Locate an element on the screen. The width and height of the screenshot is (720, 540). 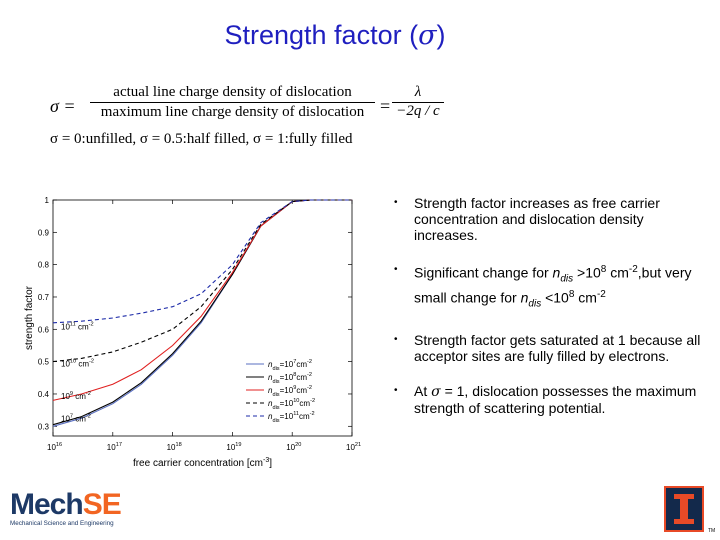
mechse-logo-subtitle: Mechanical Science and Engineering is located at coordinates (62, 523).